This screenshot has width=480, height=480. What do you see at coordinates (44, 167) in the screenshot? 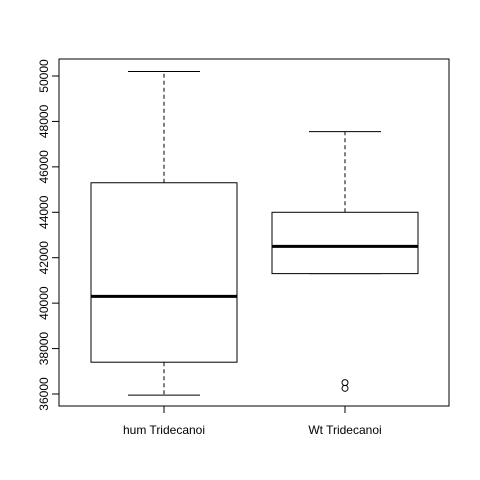
I see `y-tick-label: 46000` at bounding box center [44, 167].